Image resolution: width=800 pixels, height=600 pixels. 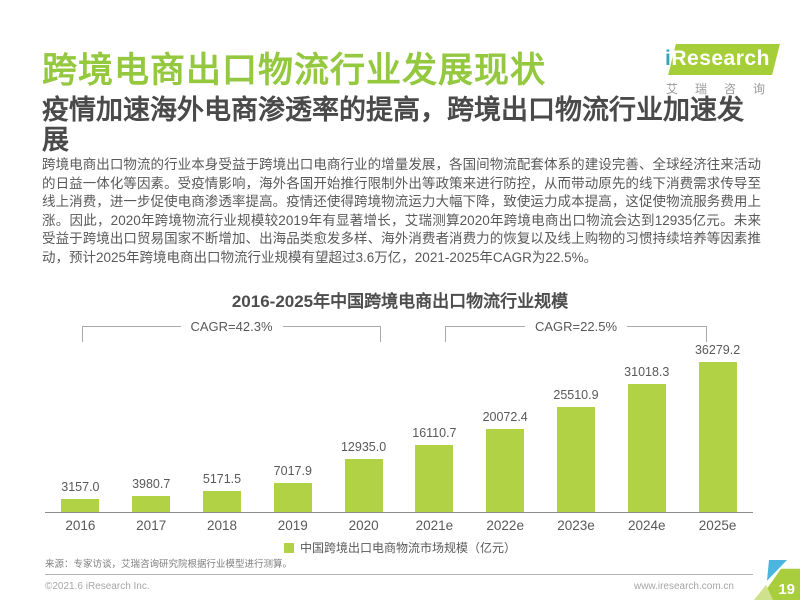 What do you see at coordinates (505, 525) in the screenshot?
I see `x-axis-label: 2022e` at bounding box center [505, 525].